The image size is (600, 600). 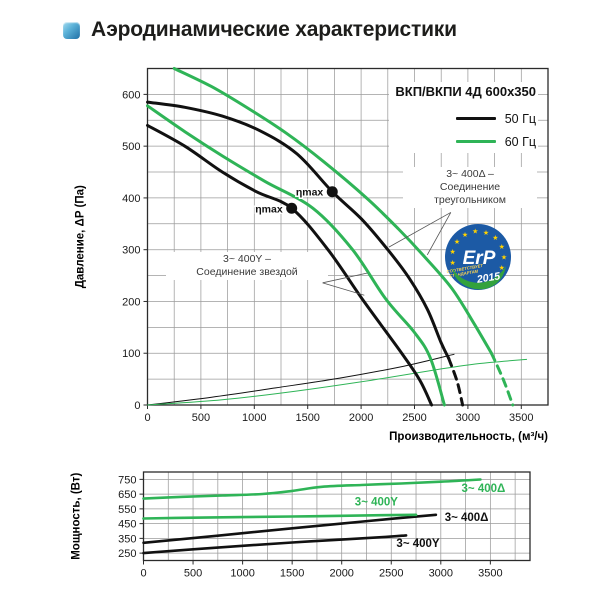 I want to click on erp-badge-subtext2: СТАНДАРТАМ, so click(x=464, y=273).